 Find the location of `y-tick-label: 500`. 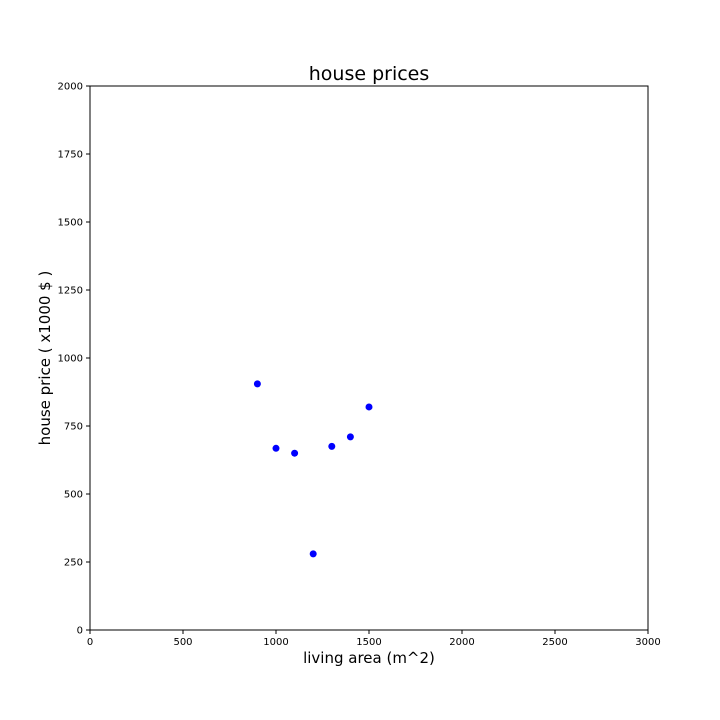

y-tick-label: 500 is located at coordinates (73, 495).